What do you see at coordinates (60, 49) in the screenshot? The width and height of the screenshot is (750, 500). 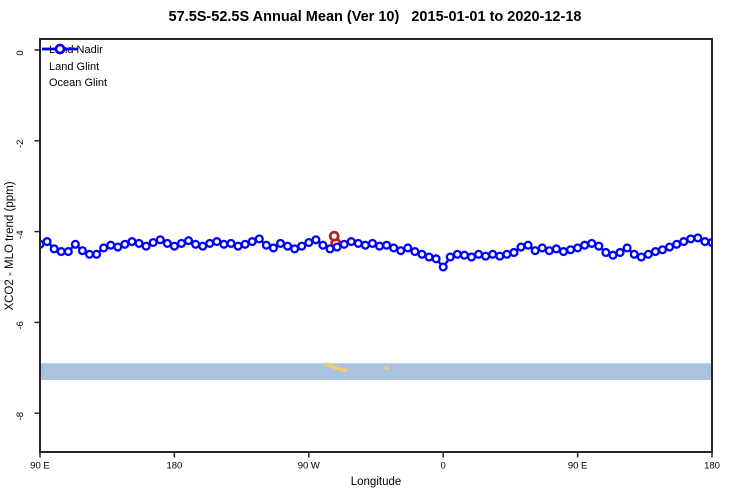 I see `ocean-glint-marker-icon` at bounding box center [60, 49].